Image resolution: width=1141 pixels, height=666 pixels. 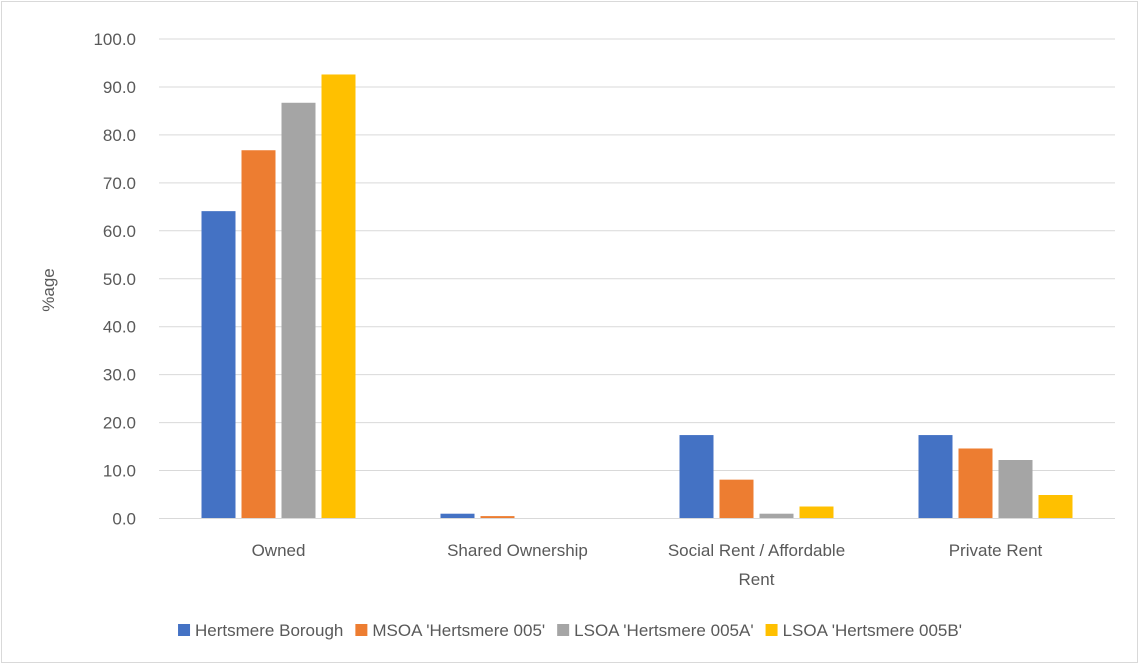 I want to click on y-tick-label: 0.0, so click(x=124, y=519).